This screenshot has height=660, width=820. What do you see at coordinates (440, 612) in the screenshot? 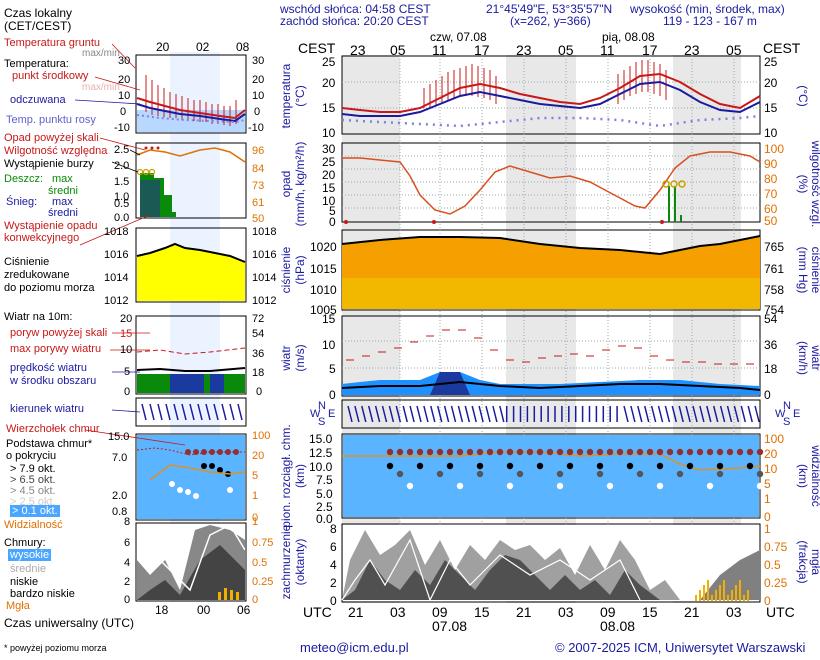
I see `bottom-hour-2: 09` at bounding box center [440, 612].